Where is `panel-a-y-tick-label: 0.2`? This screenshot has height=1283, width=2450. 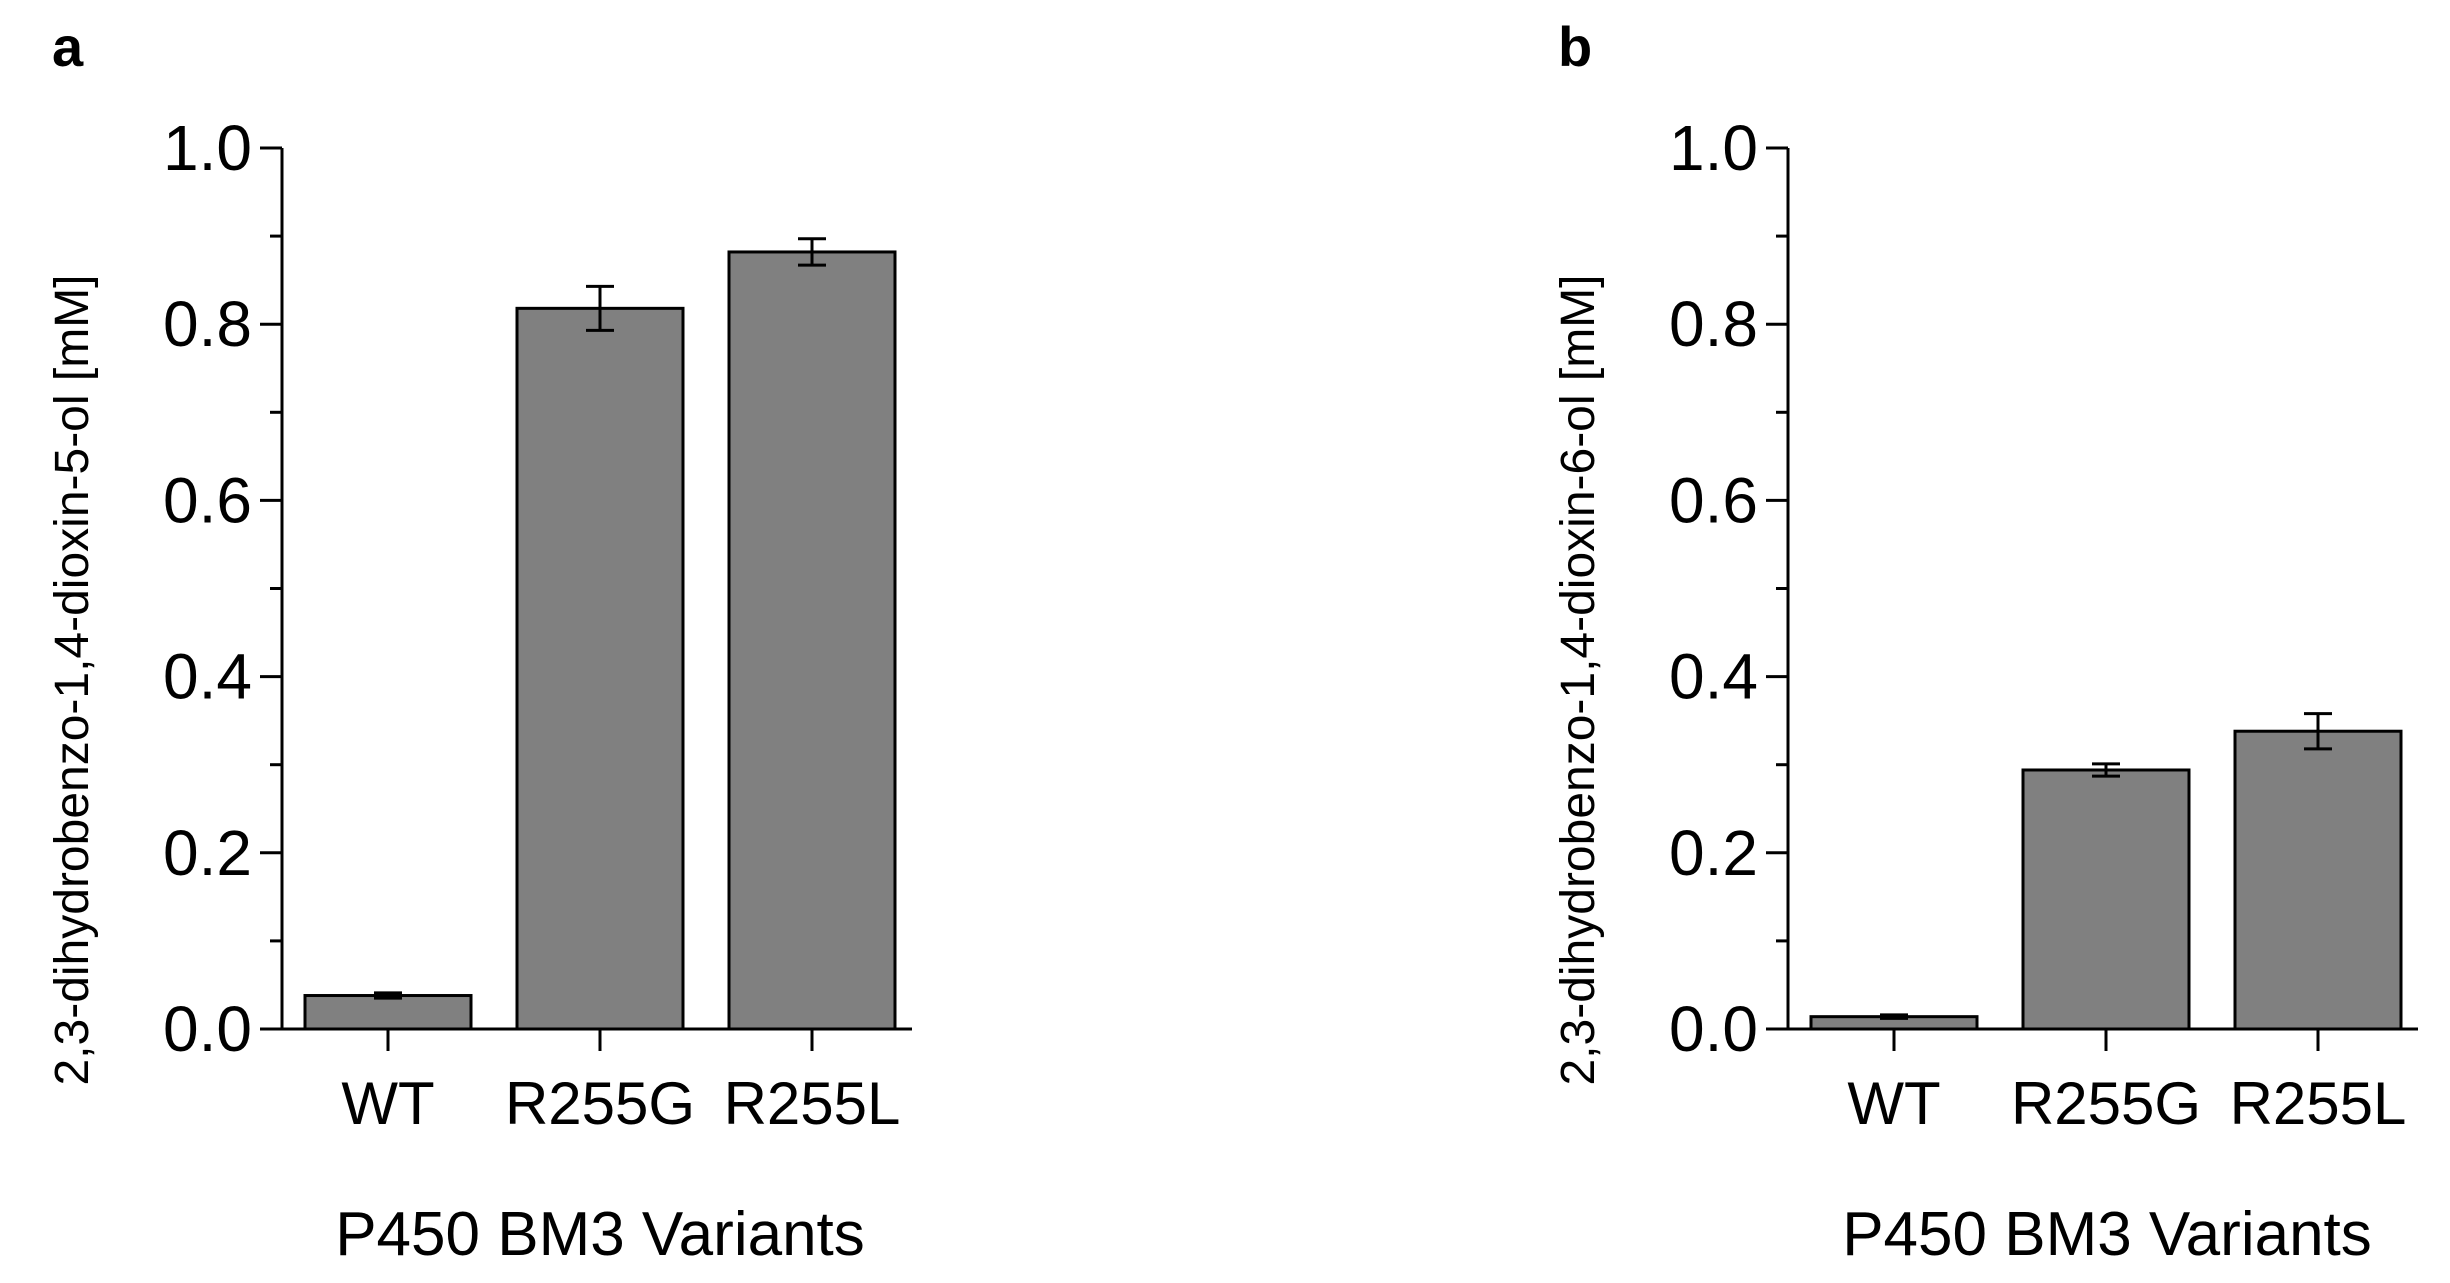
panel-a-y-tick-label: 0.2 is located at coordinates (207, 853).